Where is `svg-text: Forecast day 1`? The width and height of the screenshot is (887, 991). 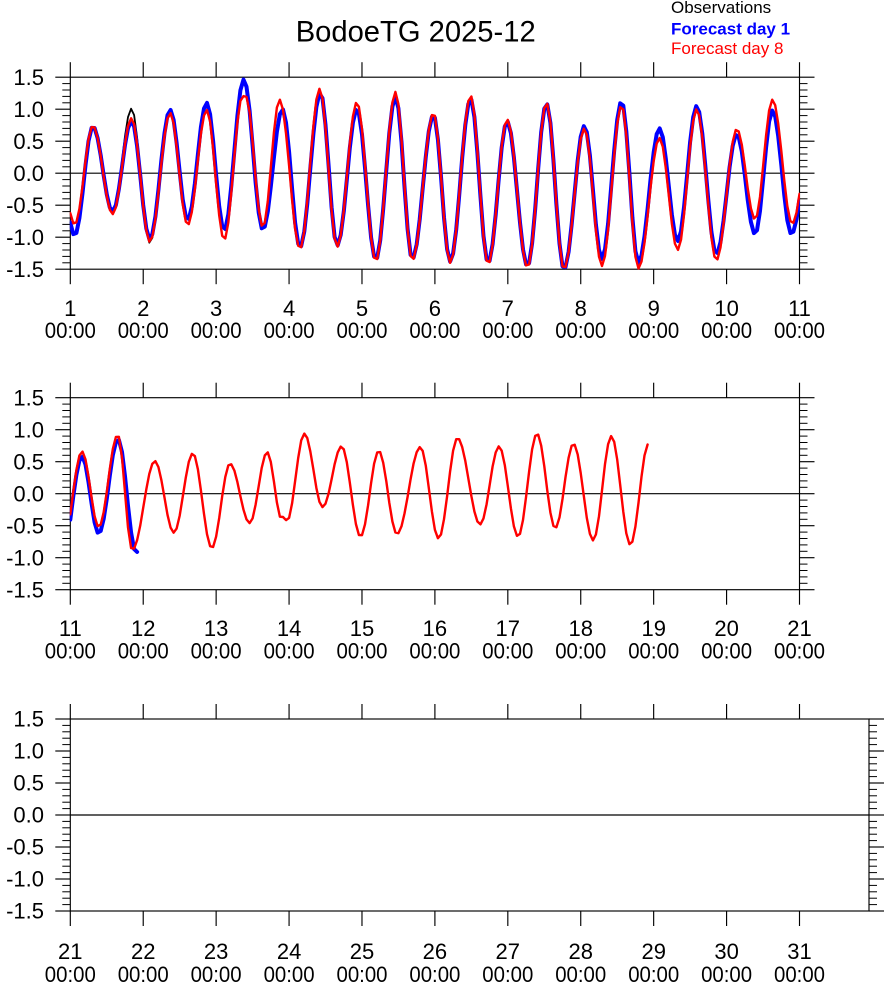 svg-text: Forecast day 1 is located at coordinates (730, 28).